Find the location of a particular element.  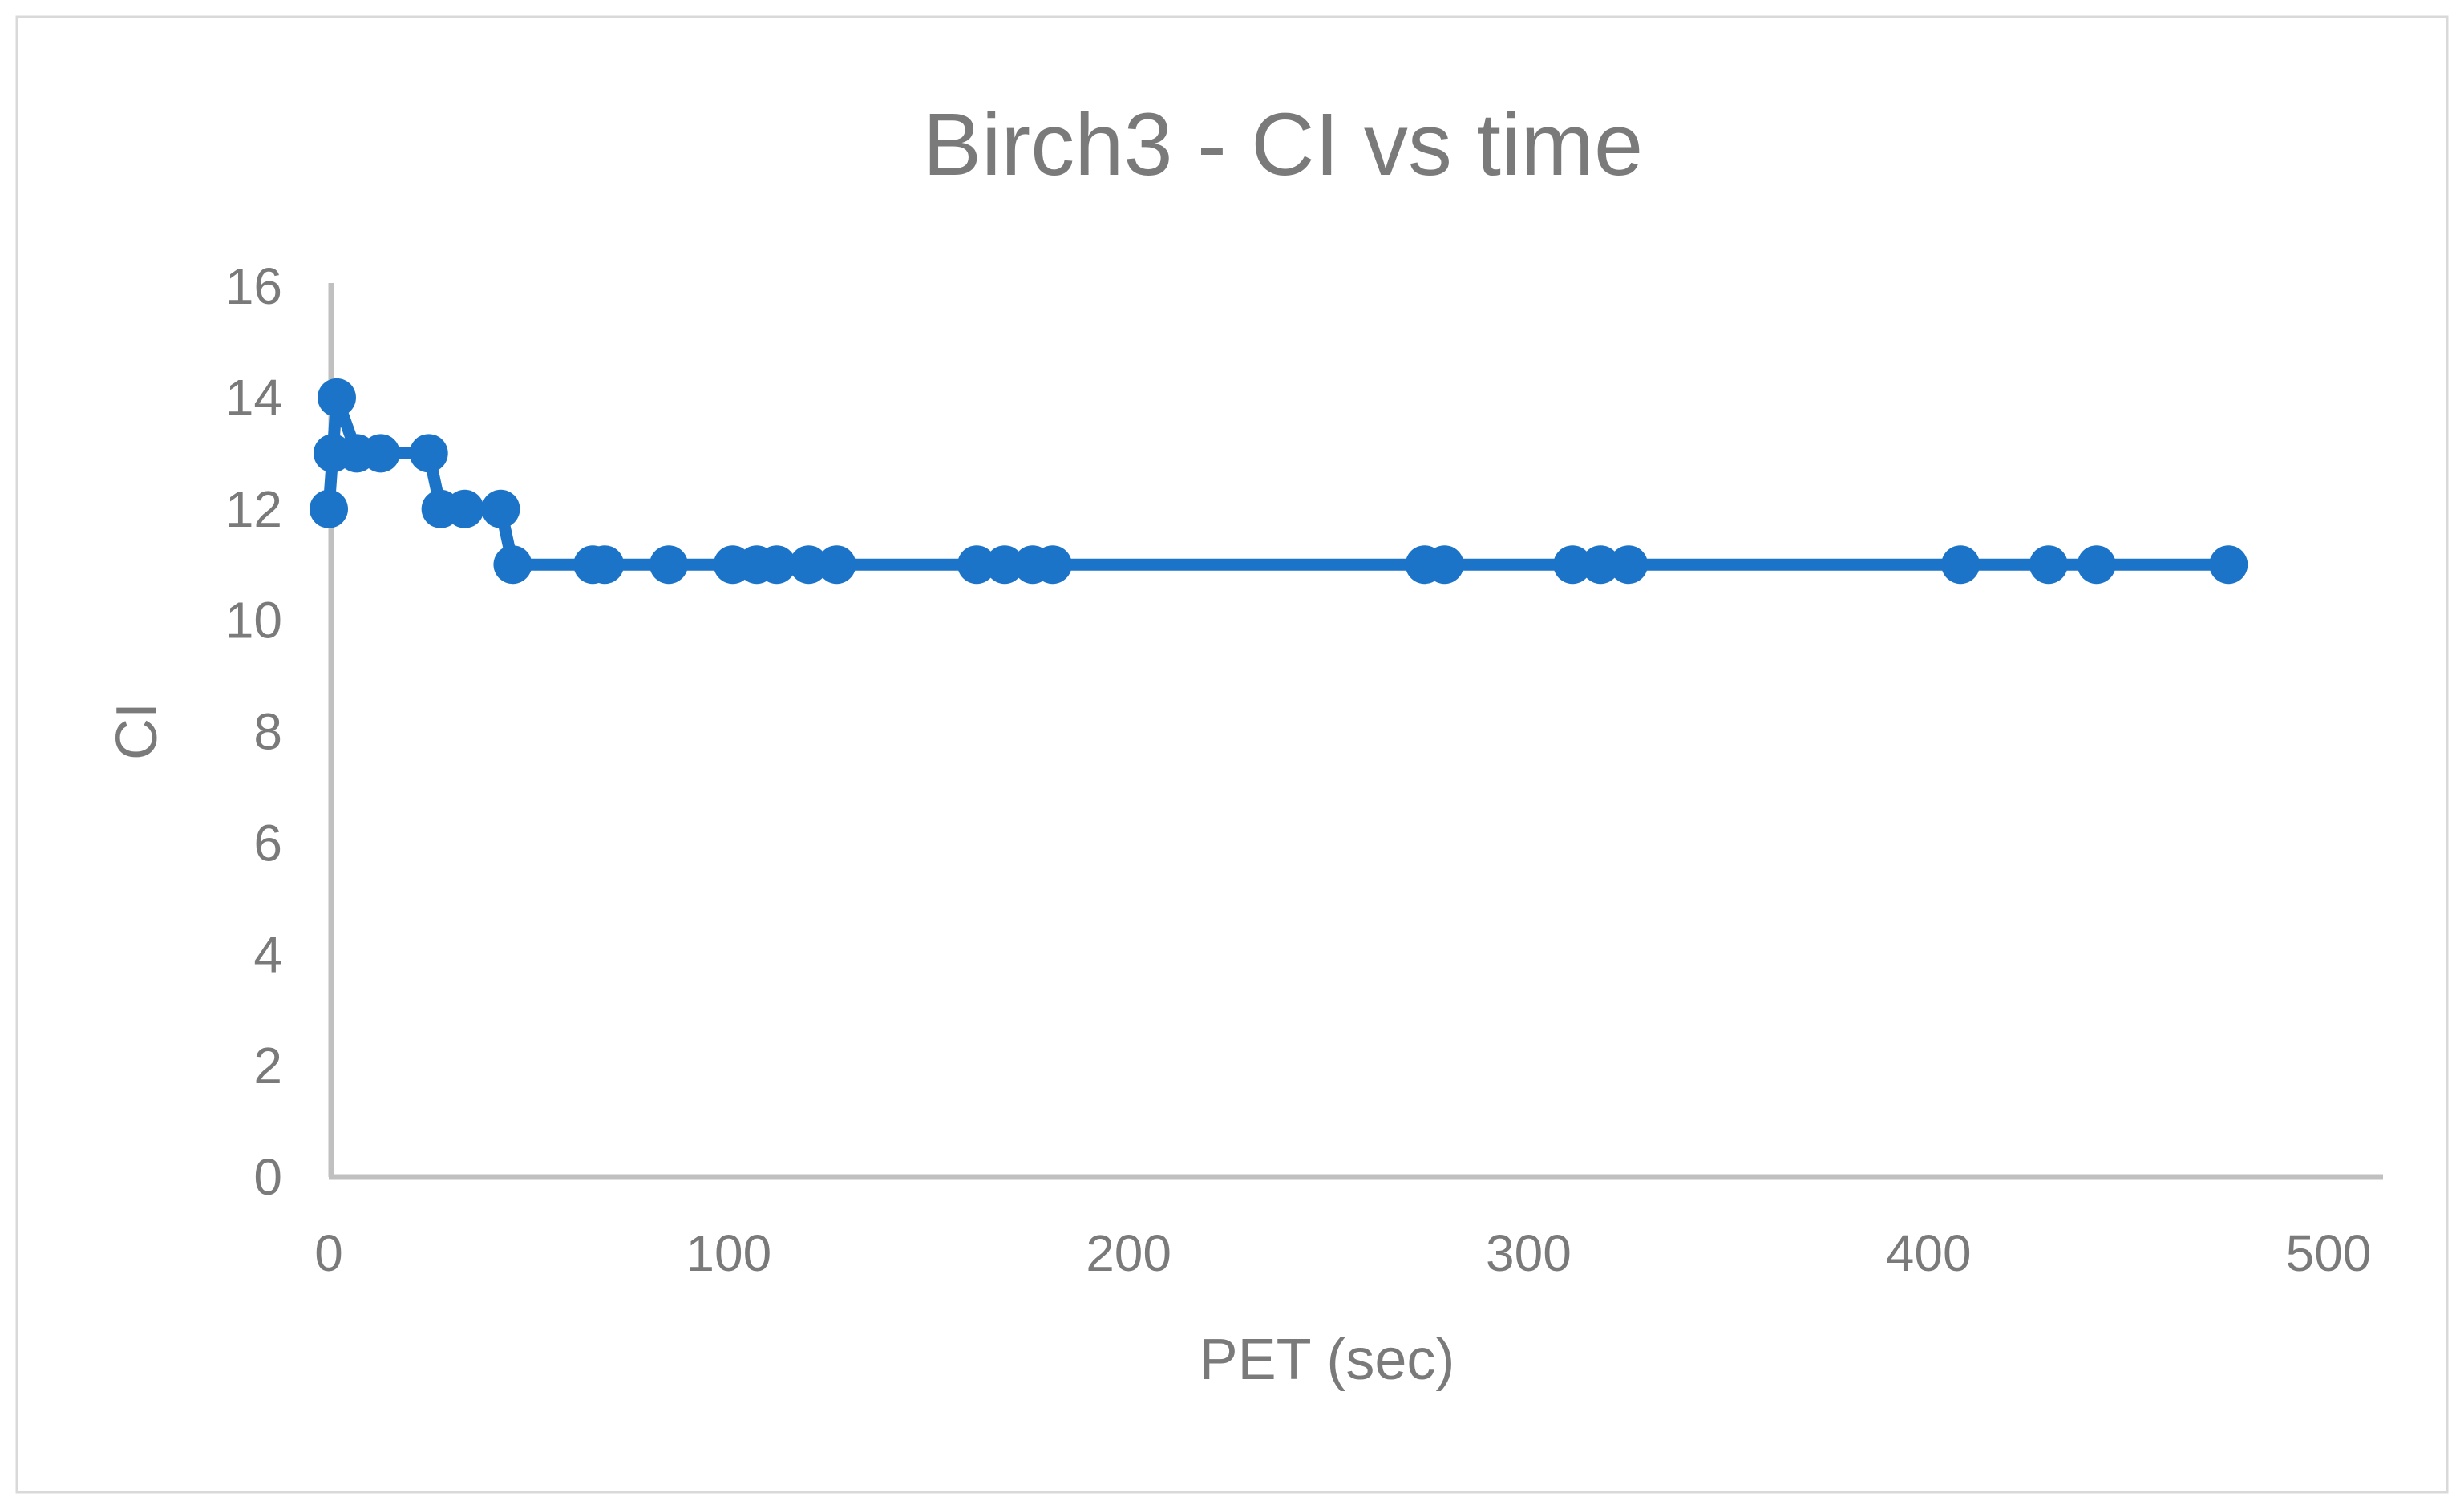

x-axis-tick-labels: 0 100 200 300 400 500 is located at coordinates (1342, 1253).